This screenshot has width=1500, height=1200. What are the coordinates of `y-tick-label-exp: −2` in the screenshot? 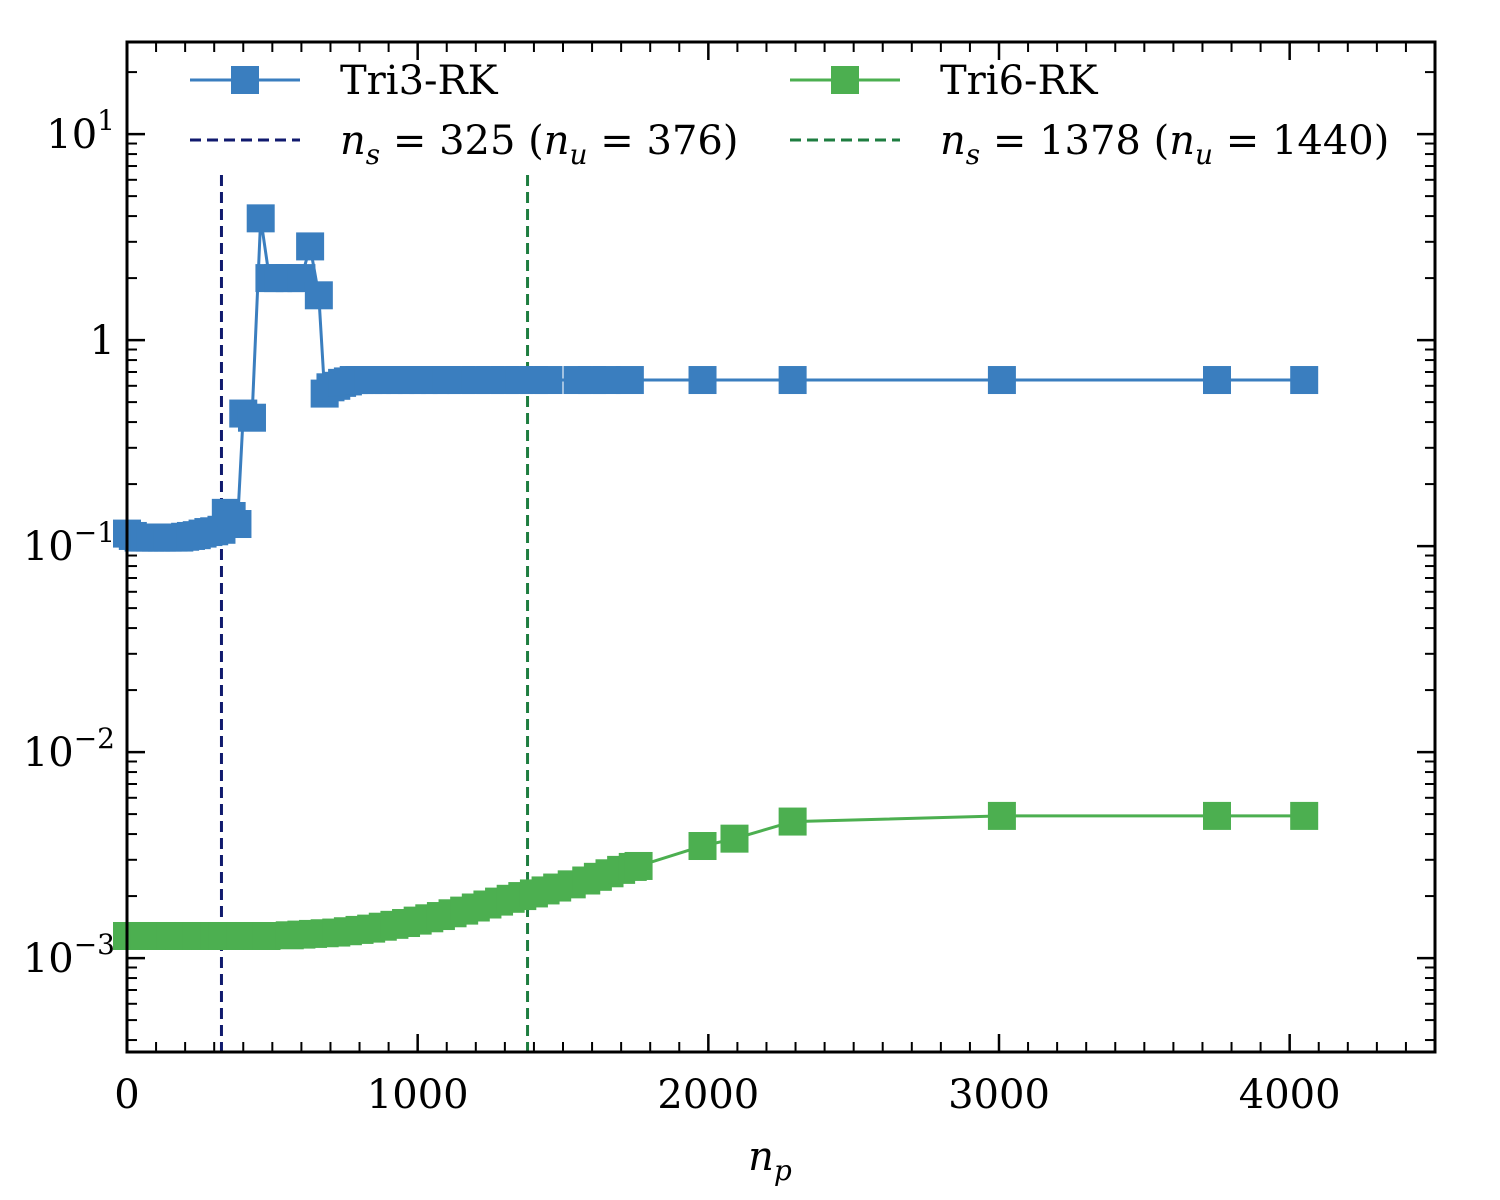 It's located at (94, 738).